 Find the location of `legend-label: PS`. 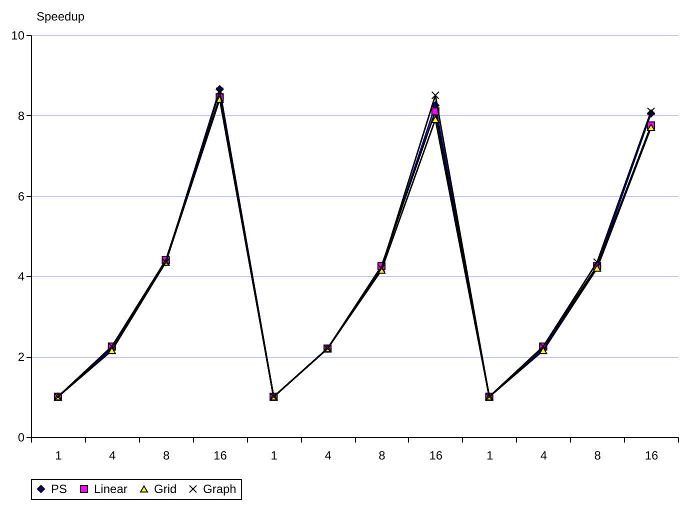

legend-label: PS is located at coordinates (59, 489).